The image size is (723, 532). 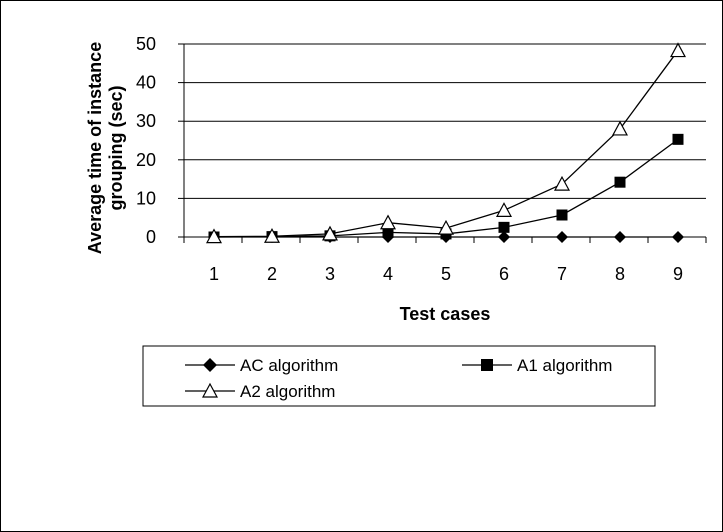 What do you see at coordinates (562, 274) in the screenshot?
I see `x-tick-label: 7` at bounding box center [562, 274].